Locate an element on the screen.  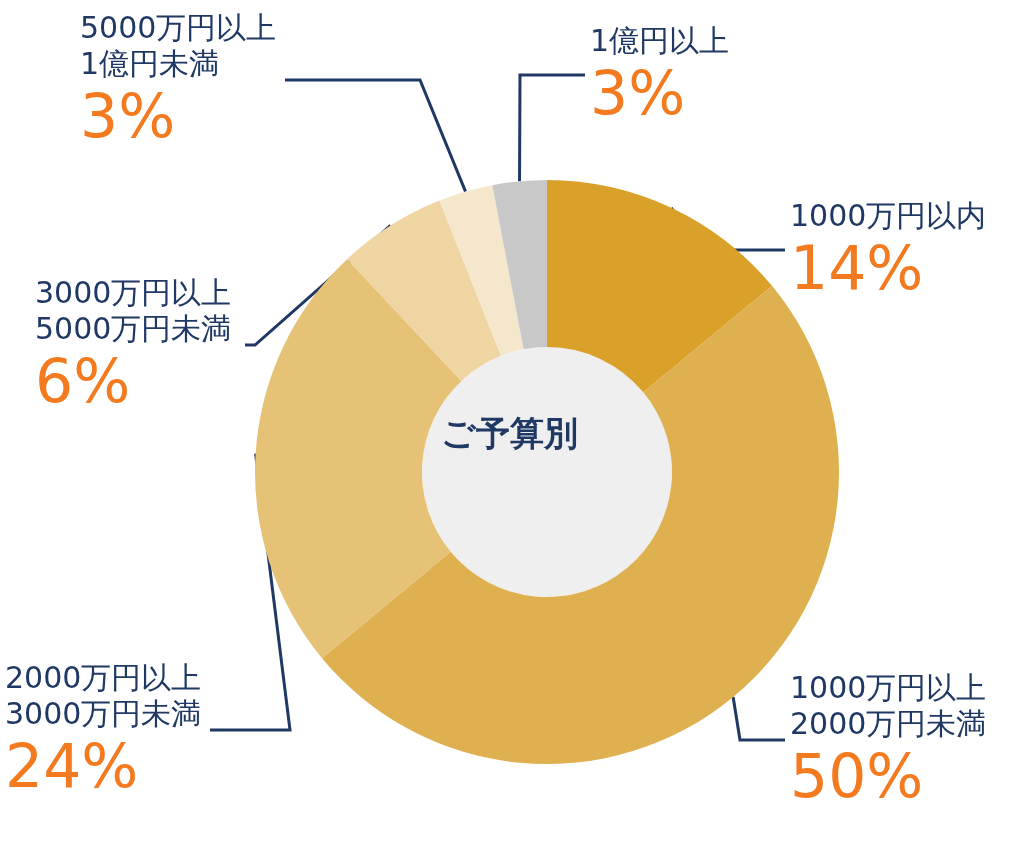
data-label: 50% is located at coordinates (857, 776).